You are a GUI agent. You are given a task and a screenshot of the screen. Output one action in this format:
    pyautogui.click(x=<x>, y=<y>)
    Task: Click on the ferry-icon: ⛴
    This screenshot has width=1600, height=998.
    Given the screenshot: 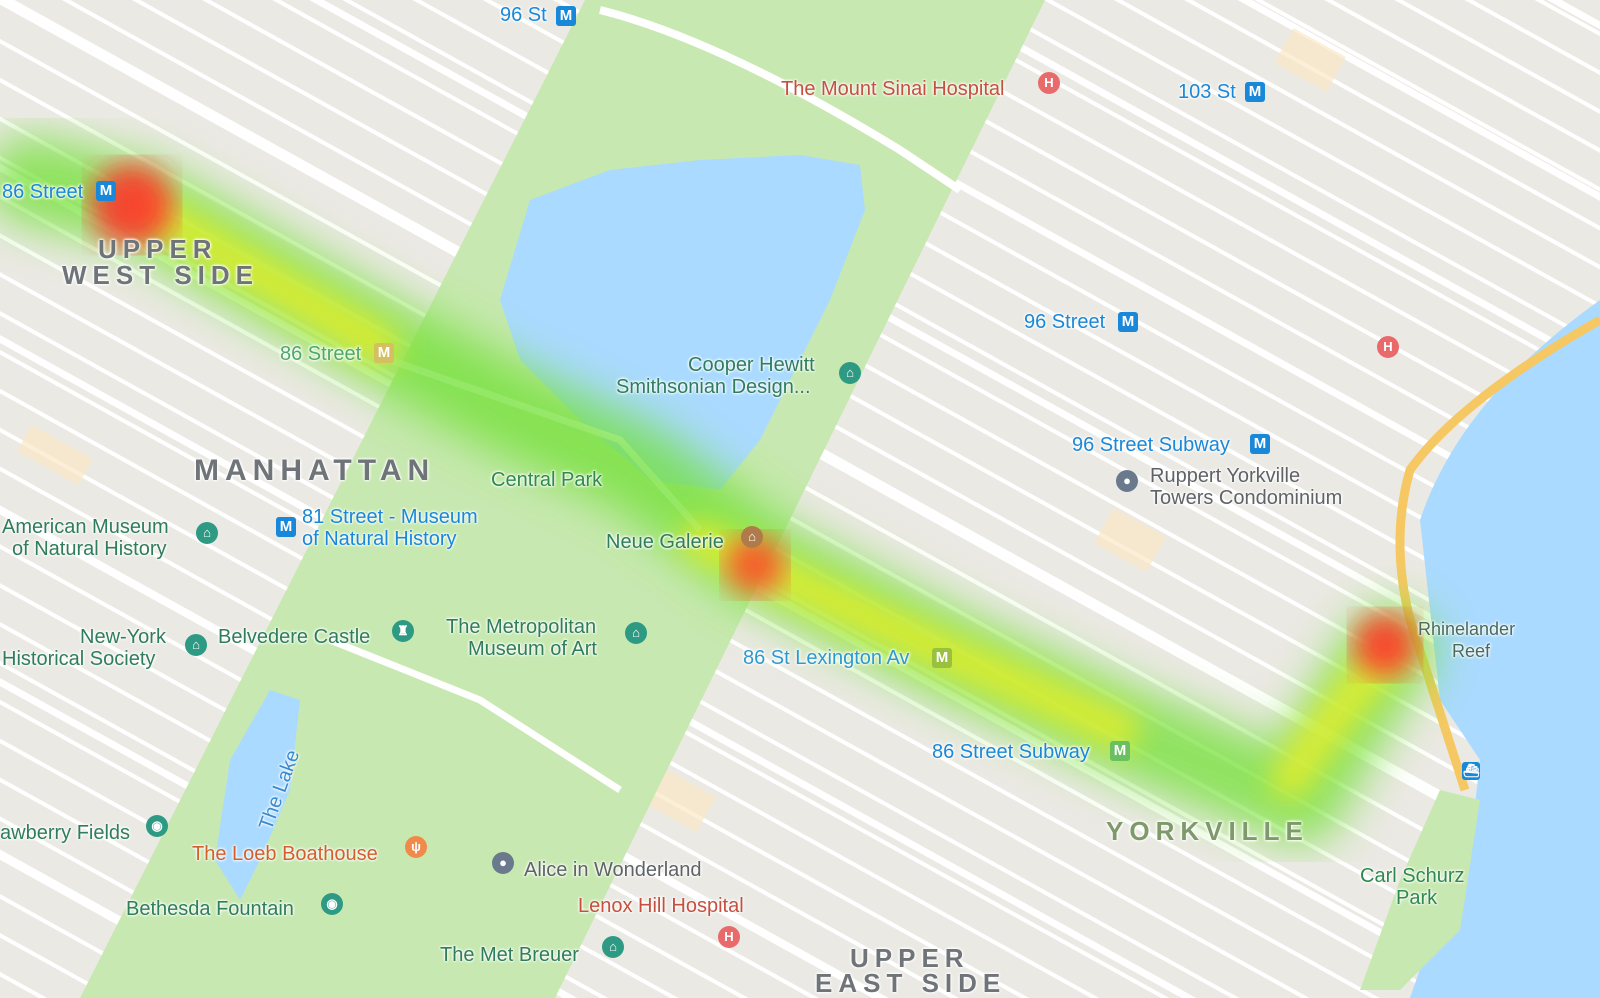 What is the action you would take?
    pyautogui.click(x=1471, y=771)
    